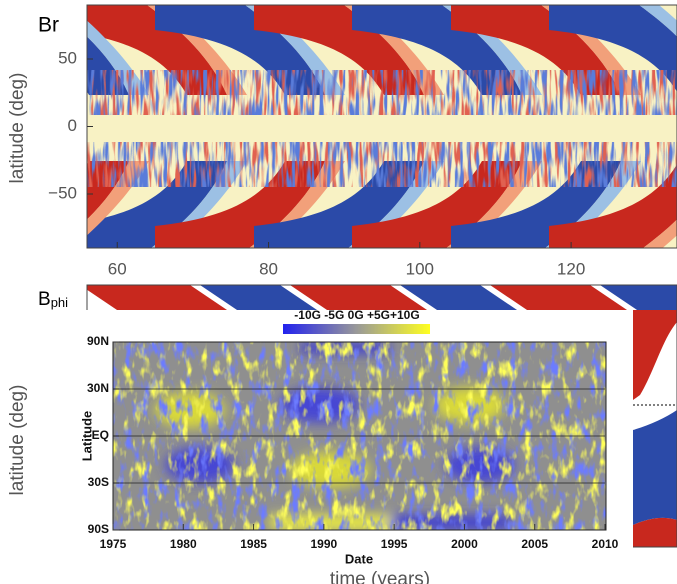 The image size is (677, 584). What do you see at coordinates (98, 341) in the screenshot?
I see `y-tick-label: 90N` at bounding box center [98, 341].